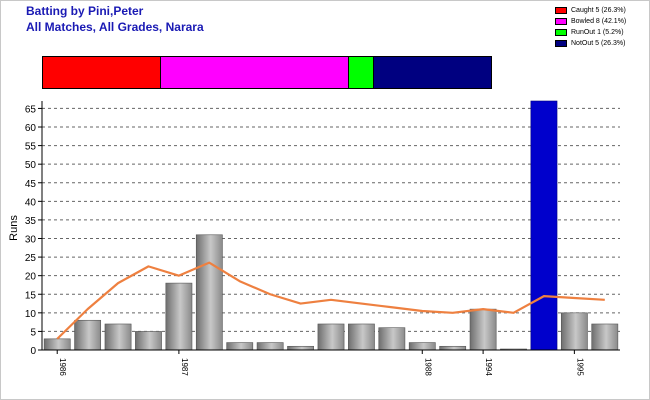 This screenshot has width=650, height=400. What do you see at coordinates (62, 367) in the screenshot?
I see `x-tick-label-1986: 1986` at bounding box center [62, 367].